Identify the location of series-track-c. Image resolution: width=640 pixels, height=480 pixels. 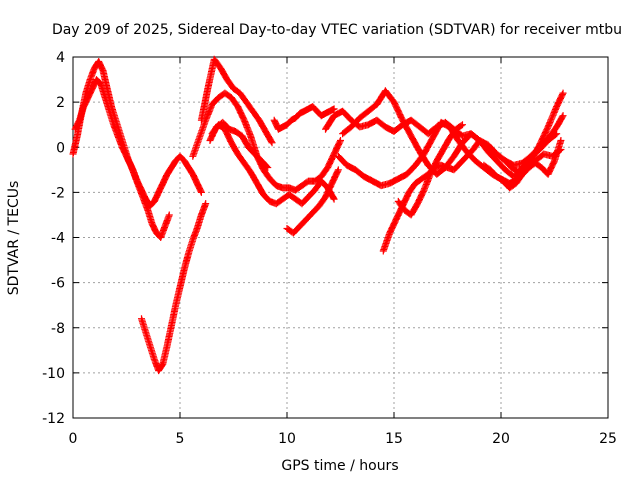
(174, 287).